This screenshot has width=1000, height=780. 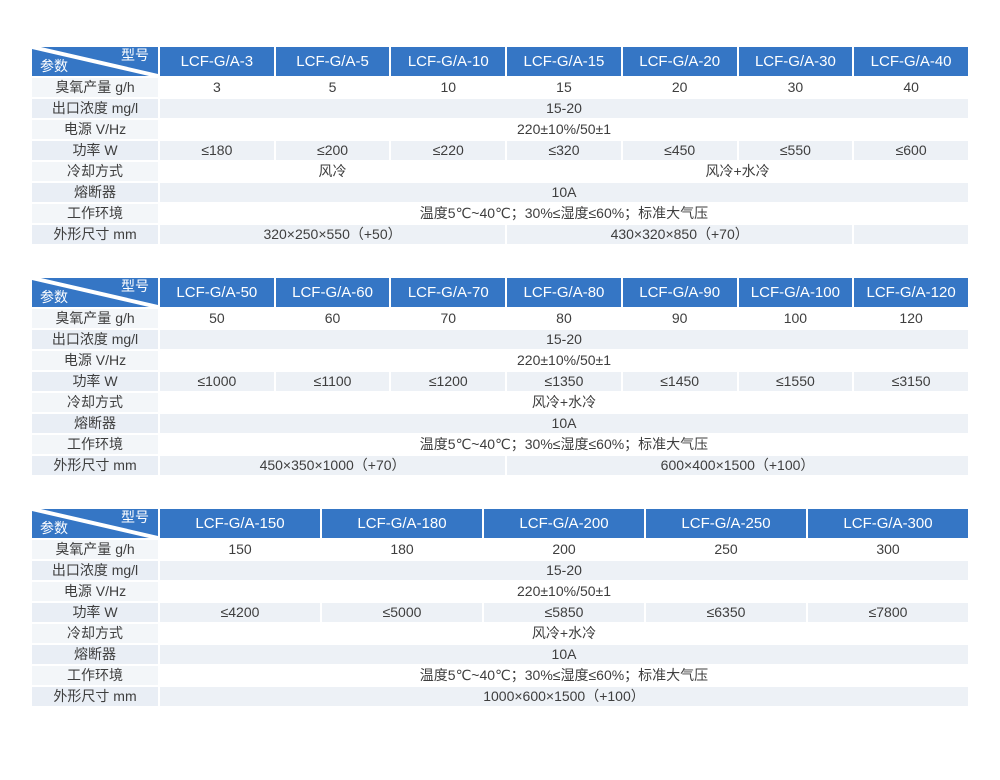 I want to click on model-header-cell: LCF-G/A-250, so click(x=726, y=523).